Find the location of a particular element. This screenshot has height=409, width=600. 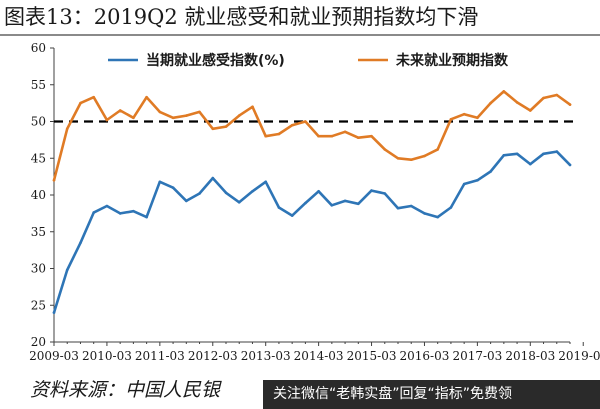

y-tick-label: 40 is located at coordinates (38, 195).